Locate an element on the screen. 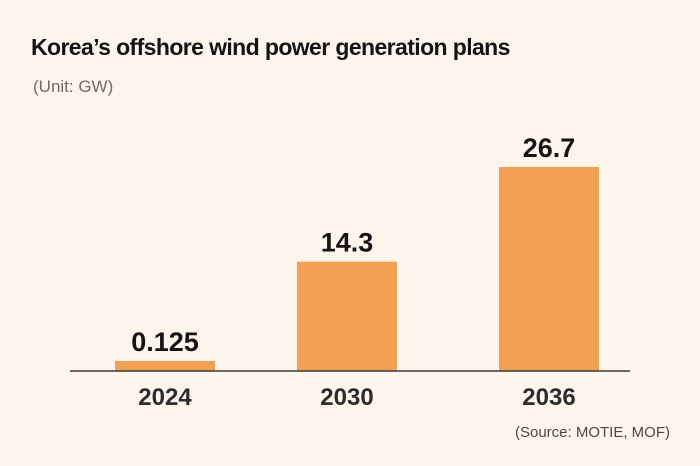 The width and height of the screenshot is (700, 466). x-tick-label-2036: 2036 is located at coordinates (548, 397).